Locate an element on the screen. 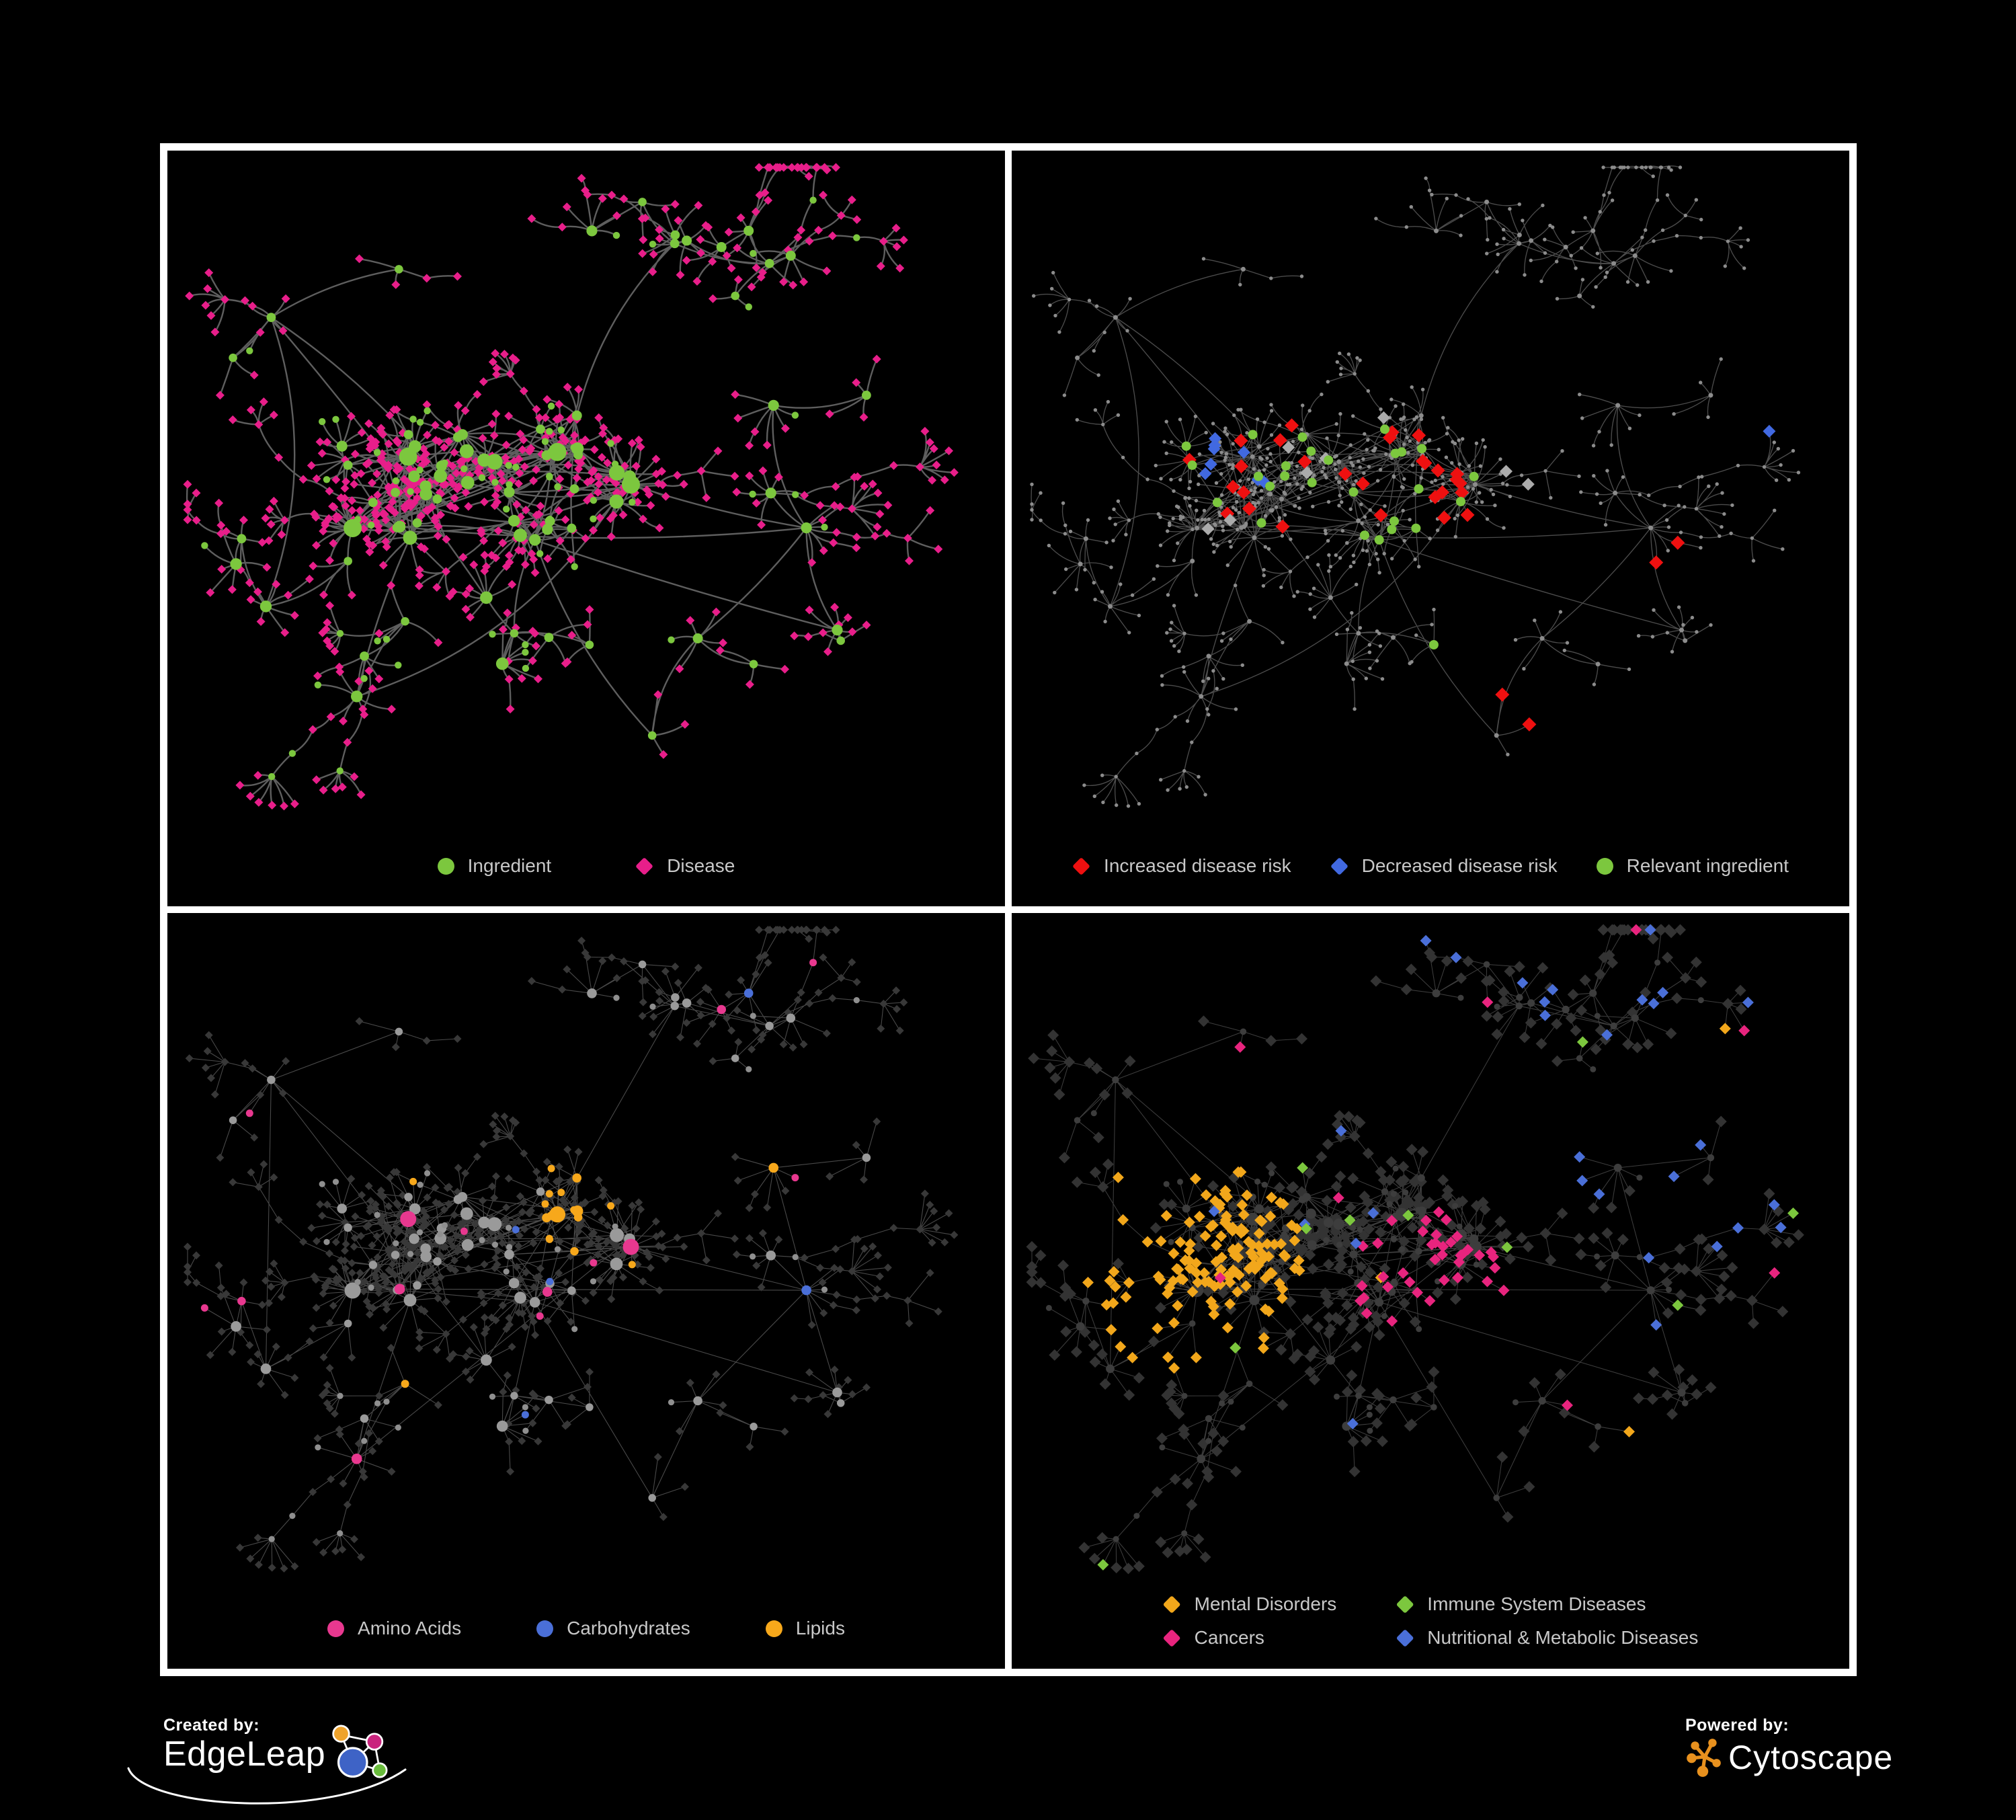  legend-label: Relevant ingredient is located at coordinates (1707, 865).